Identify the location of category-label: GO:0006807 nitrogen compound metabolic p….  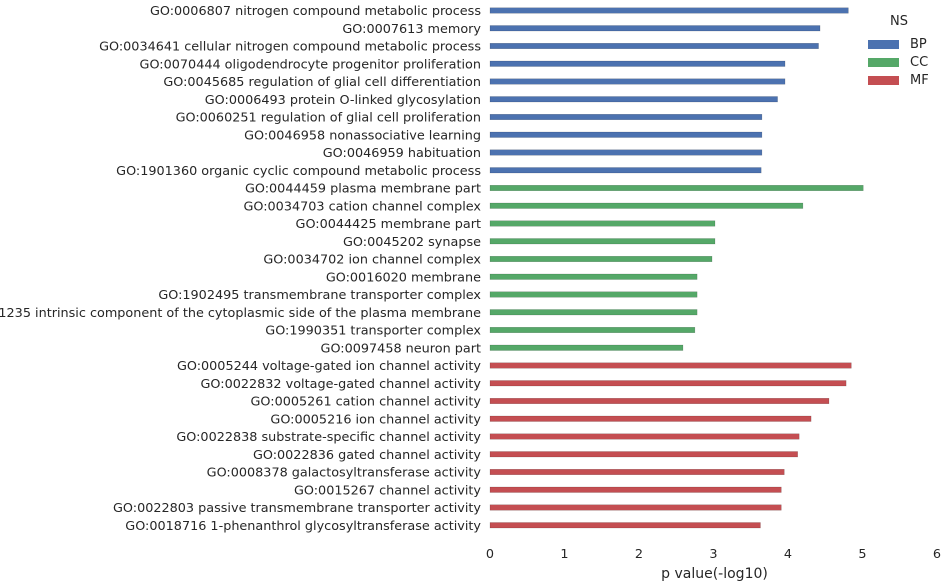
(315, 11).